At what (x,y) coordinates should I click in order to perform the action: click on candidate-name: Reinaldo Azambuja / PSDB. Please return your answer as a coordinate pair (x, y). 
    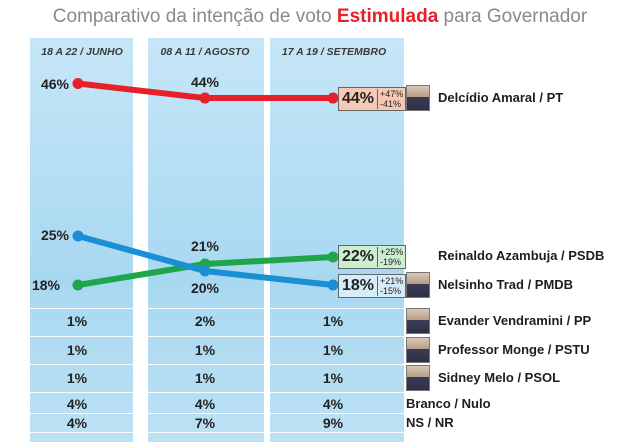
    Looking at the image, I should click on (521, 255).